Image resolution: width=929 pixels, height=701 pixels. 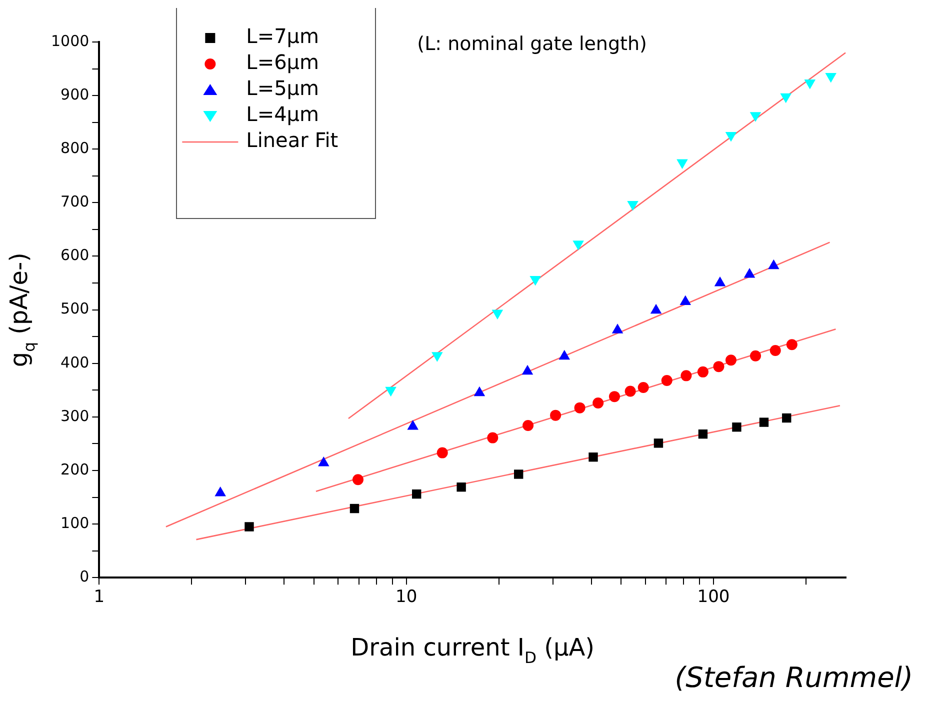 I want to click on text: (Stefan Rummel), so click(x=793, y=677).